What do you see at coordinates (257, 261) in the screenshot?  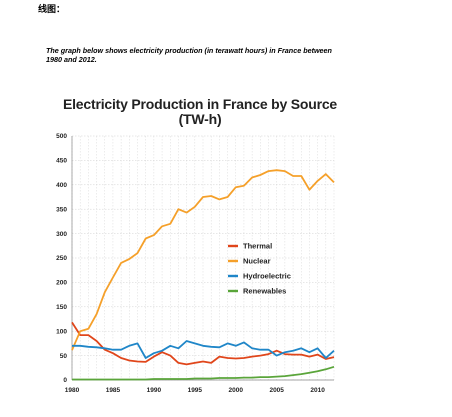 I see `legend-label-nuclear: Nuclear` at bounding box center [257, 261].